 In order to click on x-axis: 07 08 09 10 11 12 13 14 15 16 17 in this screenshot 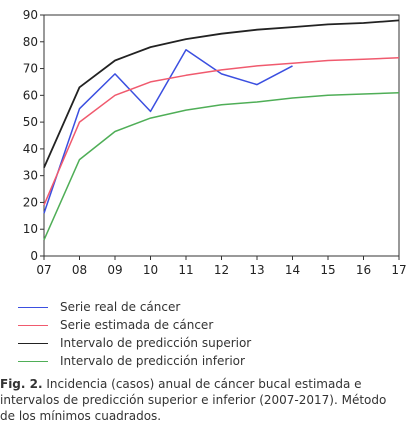, I will do `click(221, 266)`.